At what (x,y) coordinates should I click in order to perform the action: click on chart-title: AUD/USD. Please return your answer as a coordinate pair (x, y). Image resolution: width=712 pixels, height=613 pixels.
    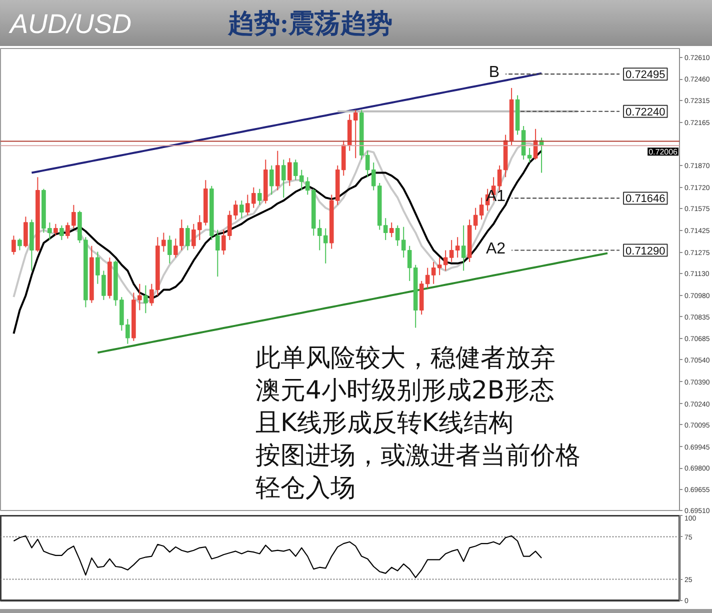
    Looking at the image, I should click on (71, 24).